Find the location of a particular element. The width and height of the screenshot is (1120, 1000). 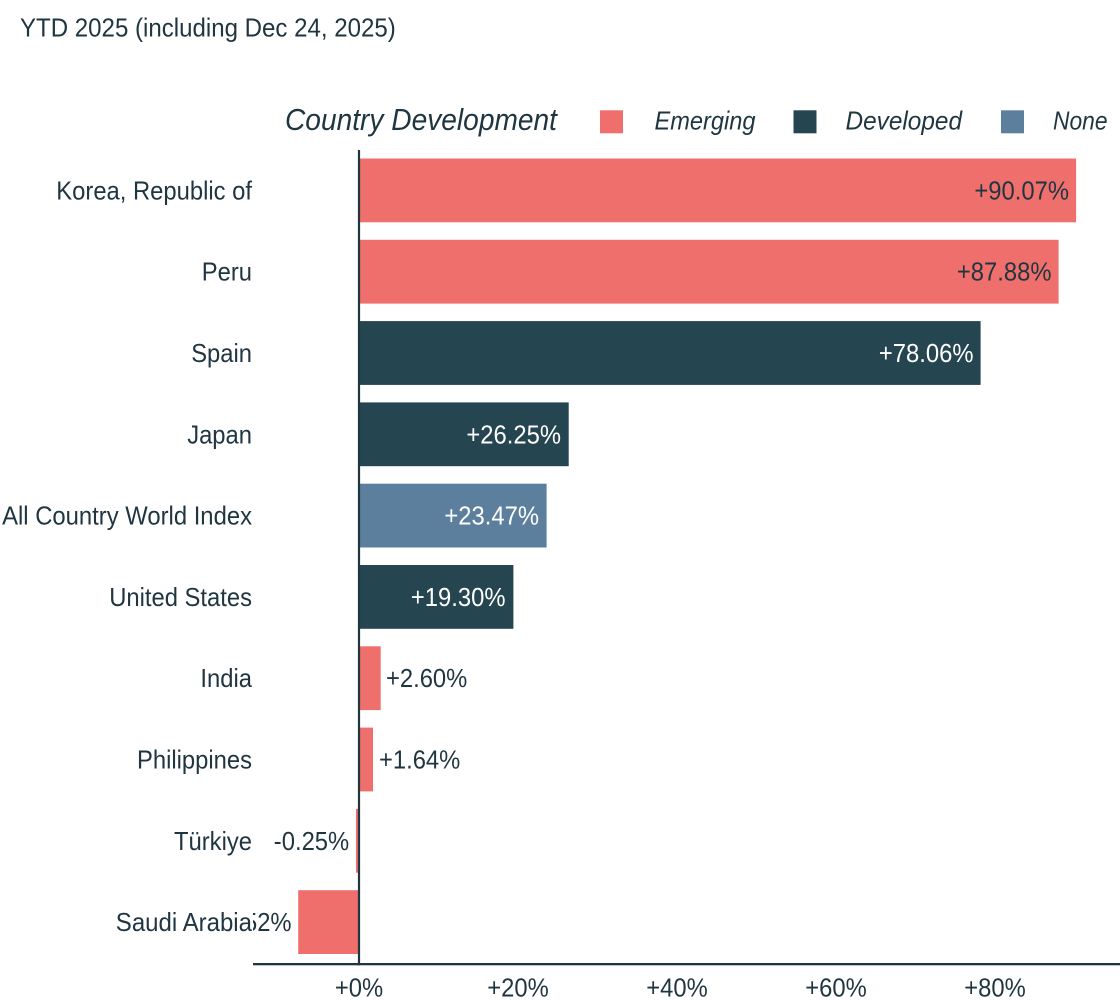

svg-text: Emerging is located at coordinates (705, 121).